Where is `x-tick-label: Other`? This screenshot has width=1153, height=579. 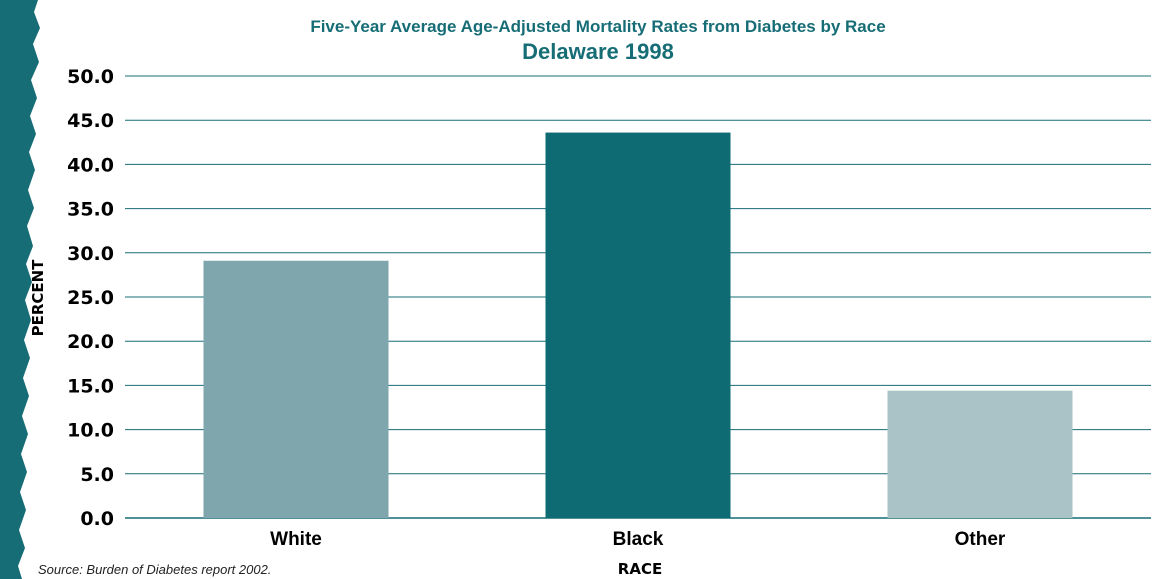 x-tick-label: Other is located at coordinates (980, 539).